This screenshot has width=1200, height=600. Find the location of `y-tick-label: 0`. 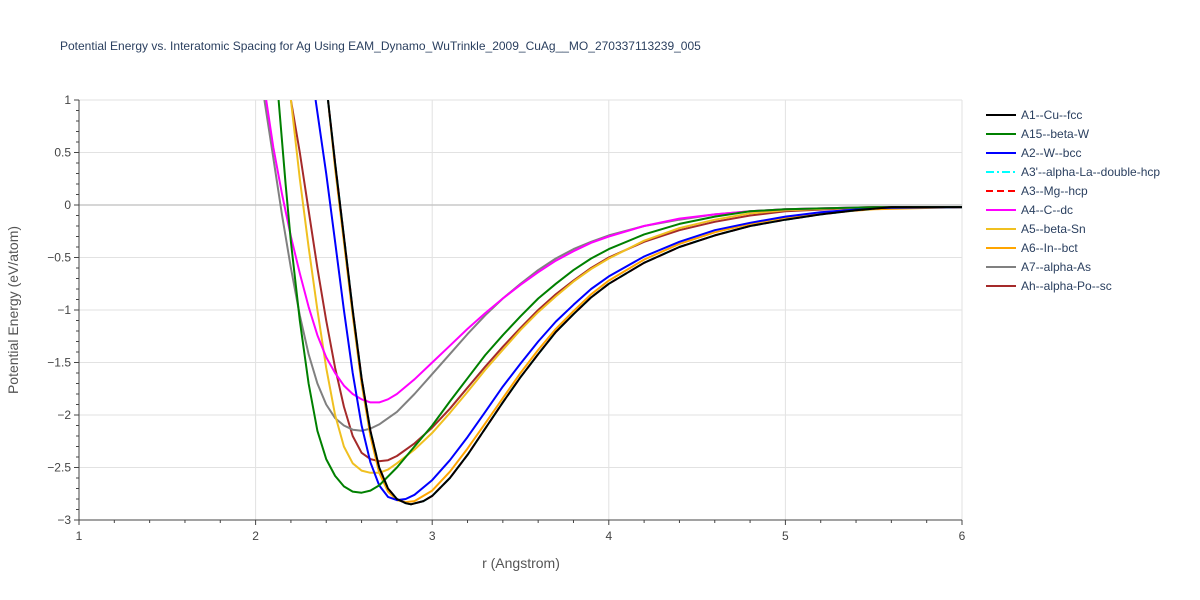

y-tick-label: 0 is located at coordinates (67, 205).